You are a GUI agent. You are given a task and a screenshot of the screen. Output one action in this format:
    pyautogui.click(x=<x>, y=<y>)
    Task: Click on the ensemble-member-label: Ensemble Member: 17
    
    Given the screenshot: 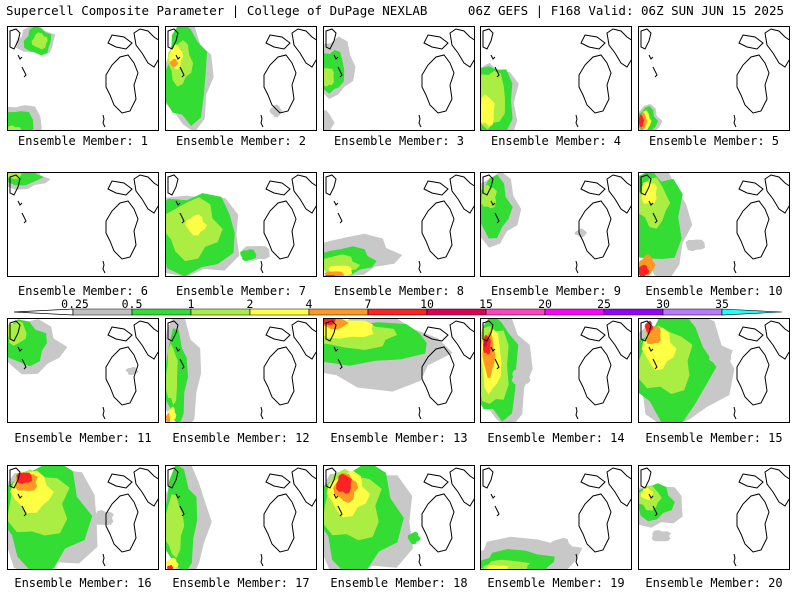 What is the action you would take?
    pyautogui.click(x=241, y=583)
    